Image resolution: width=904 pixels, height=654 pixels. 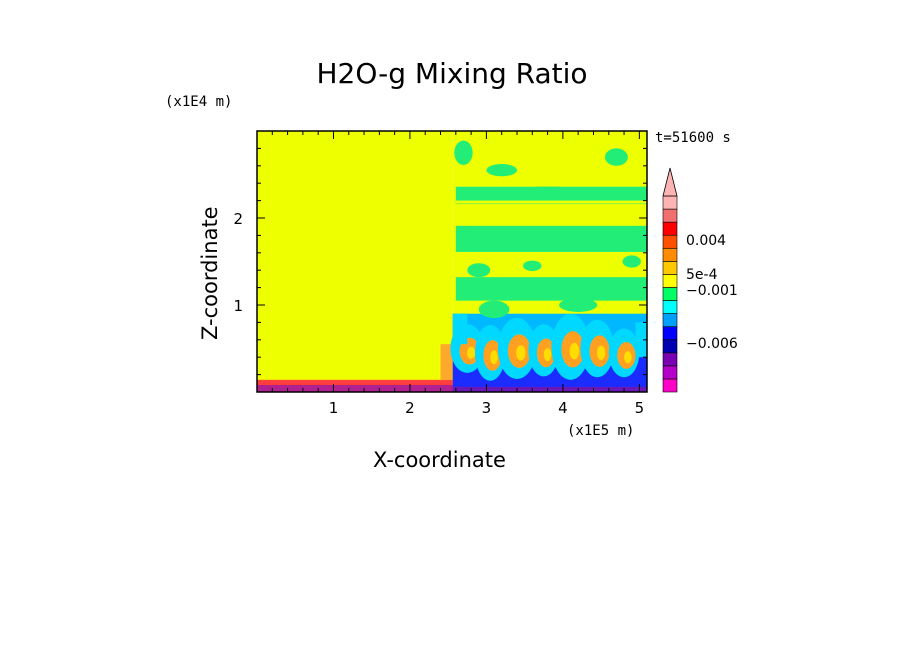 What do you see at coordinates (334, 408) in the screenshot?
I see `x-tick-label: 1` at bounding box center [334, 408].